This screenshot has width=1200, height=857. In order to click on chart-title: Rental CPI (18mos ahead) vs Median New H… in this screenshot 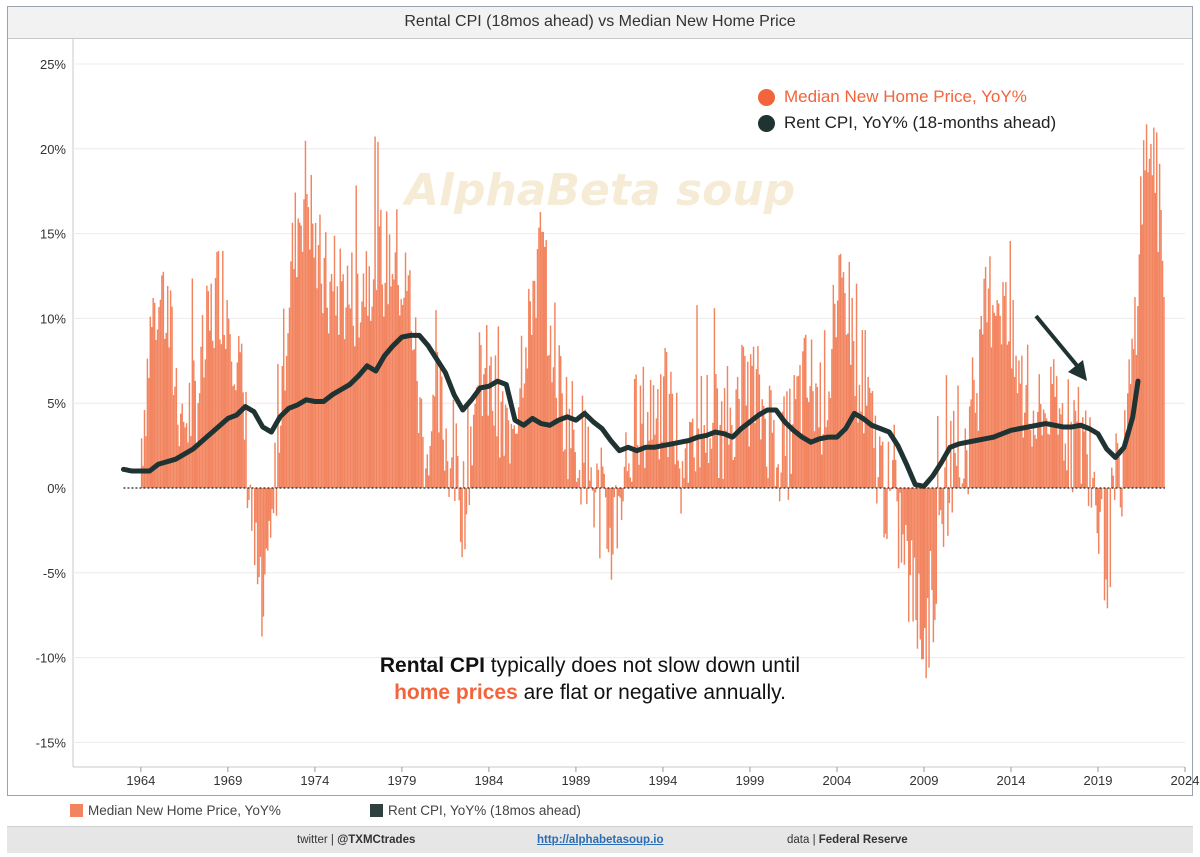, I will do `click(600, 23)`.